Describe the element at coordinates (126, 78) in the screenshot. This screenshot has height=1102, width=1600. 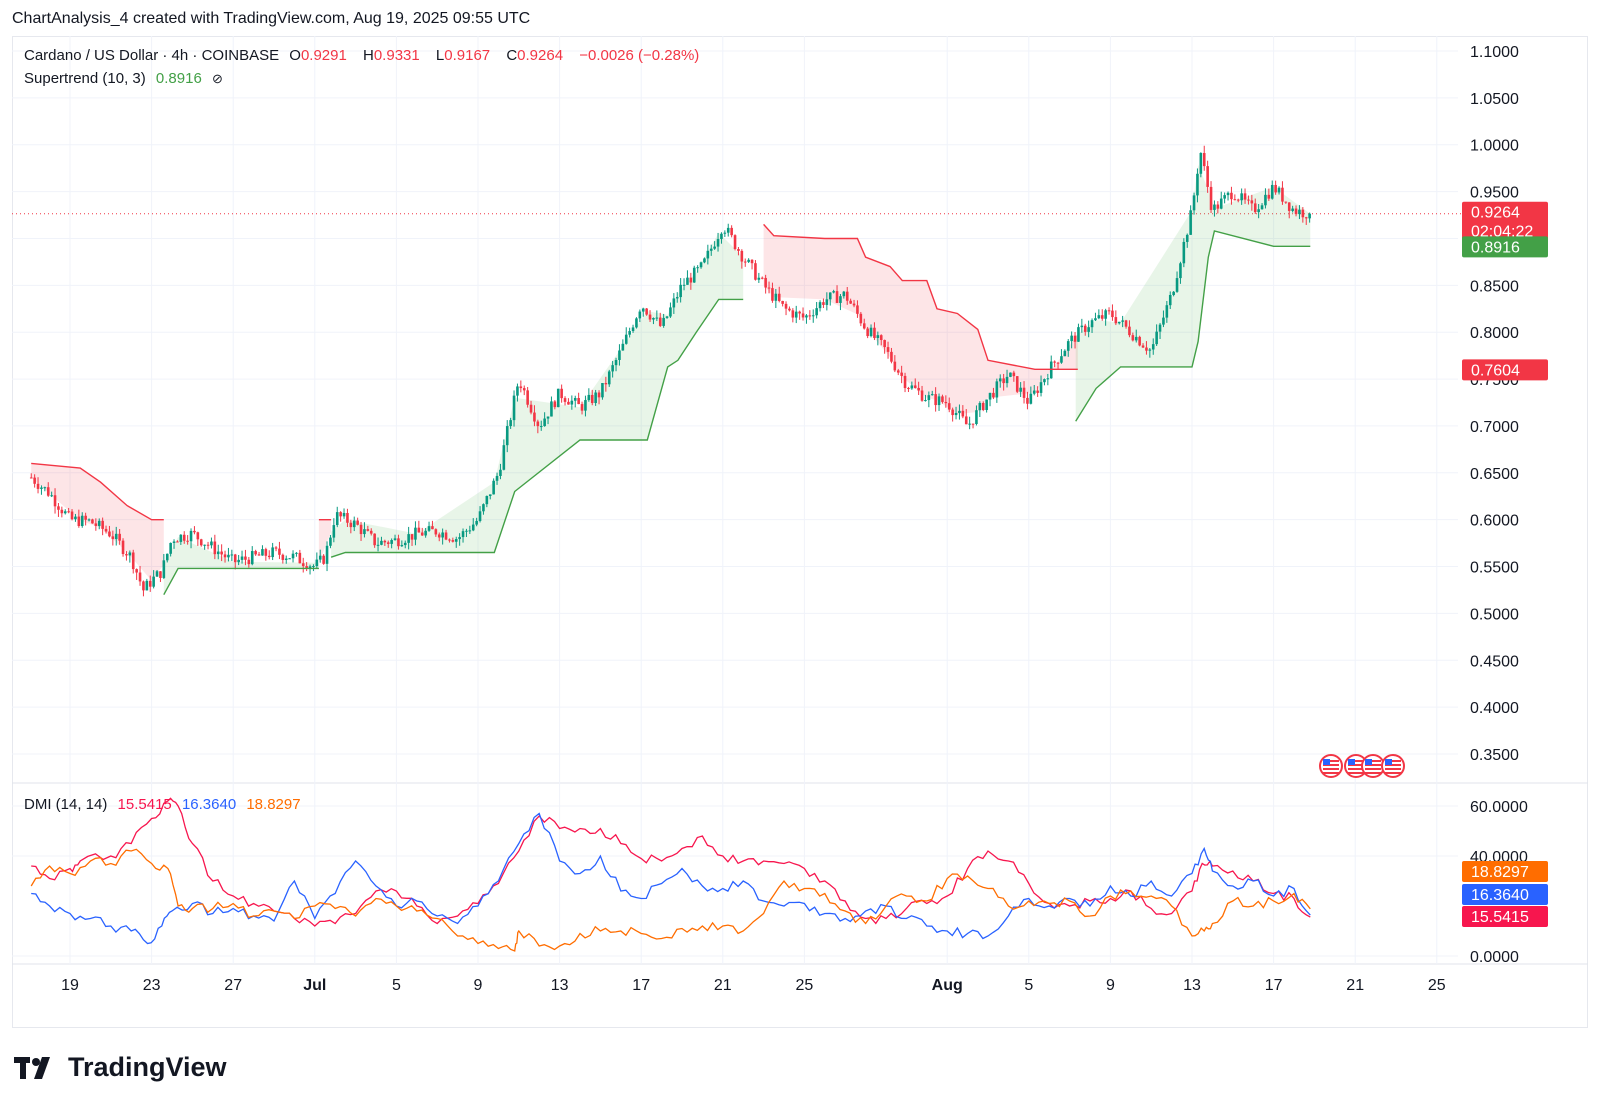
I see `supertrend-legend: Supertrend (10, 3) 0.8916 ⊘` at that location.